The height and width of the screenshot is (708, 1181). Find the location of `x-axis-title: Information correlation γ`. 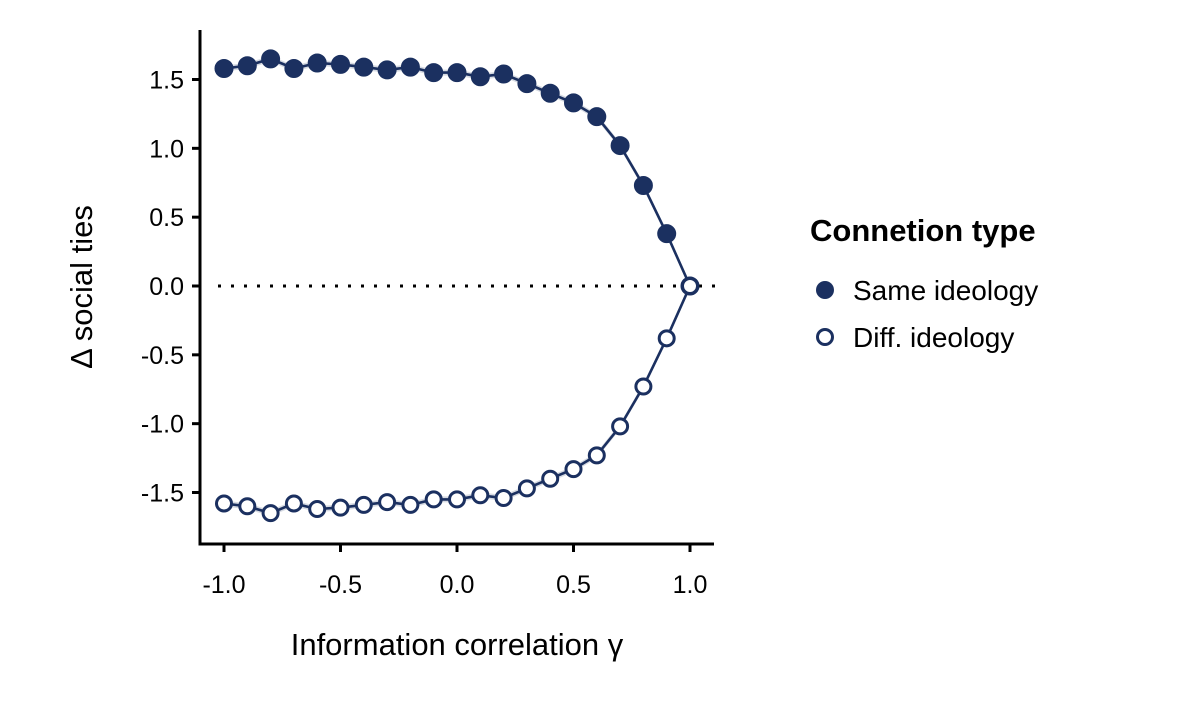

x-axis-title: Information correlation γ is located at coordinates (457, 644).